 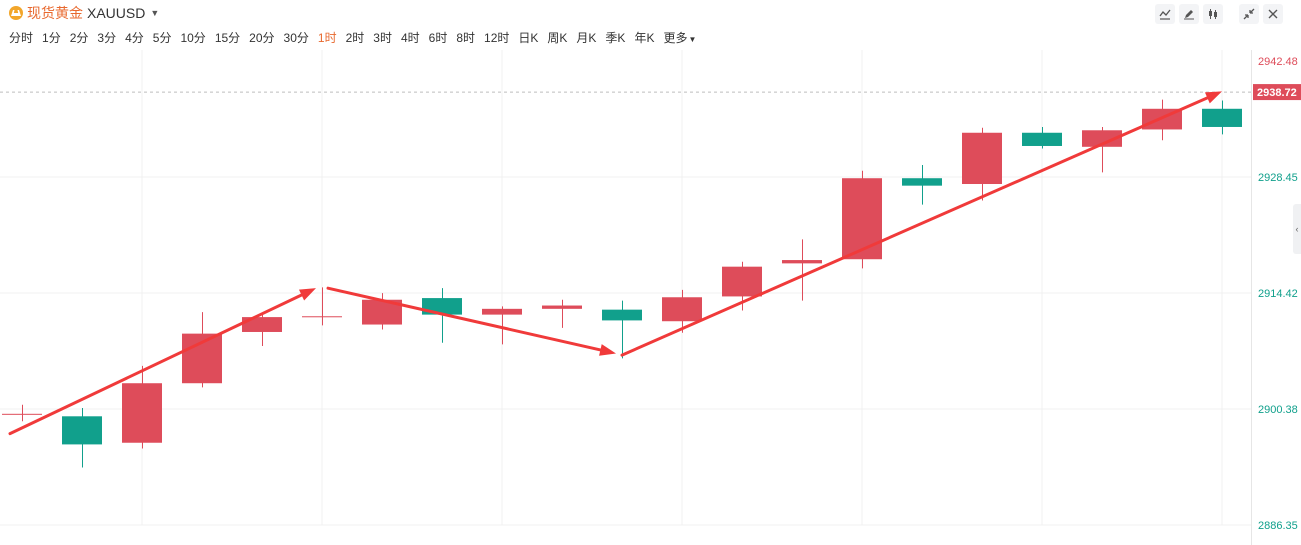 What do you see at coordinates (1278, 62) in the screenshot?
I see `y-tick-label: 2942.48` at bounding box center [1278, 62].